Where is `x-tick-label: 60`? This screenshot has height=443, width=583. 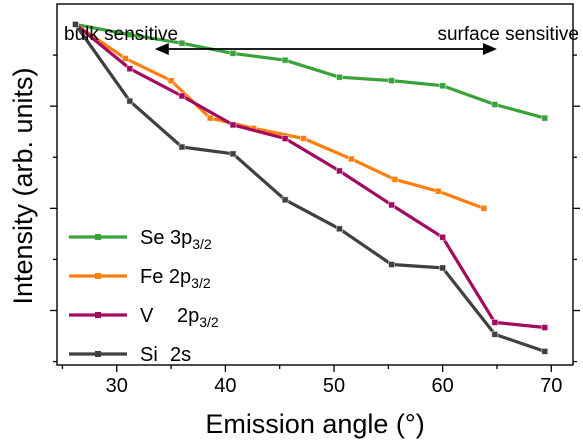 x-tick-label: 60 is located at coordinates (443, 386).